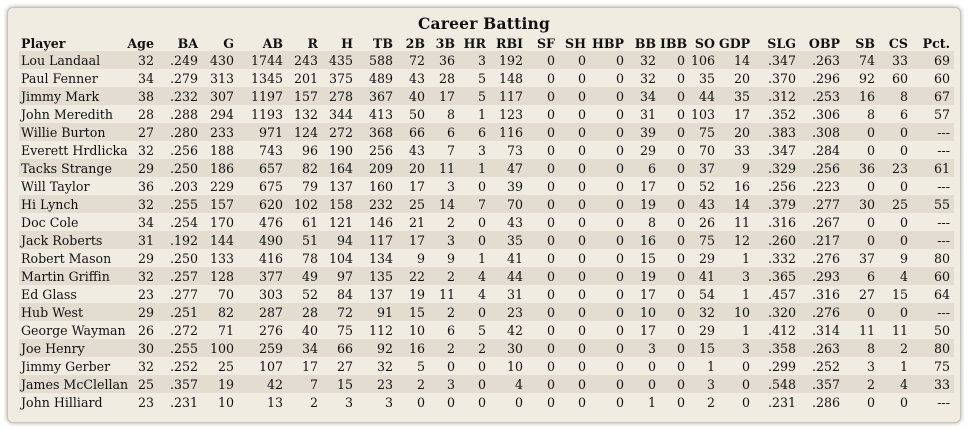 The height and width of the screenshot is (430, 968). Describe the element at coordinates (706, 222) in the screenshot. I see `stat-cell: 26` at that location.